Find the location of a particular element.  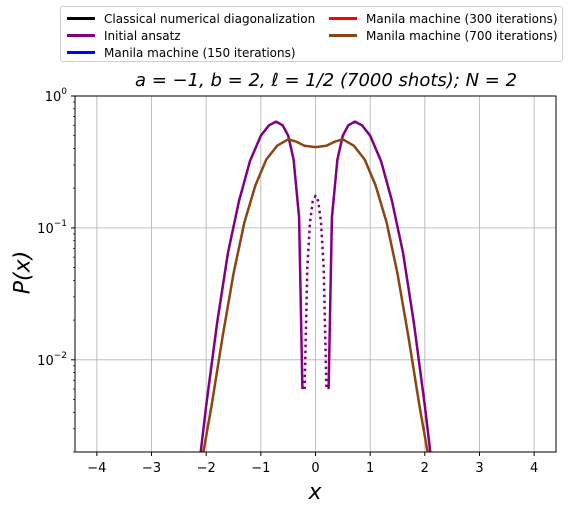

legend-label: Initial ansatz is located at coordinates (142, 35).